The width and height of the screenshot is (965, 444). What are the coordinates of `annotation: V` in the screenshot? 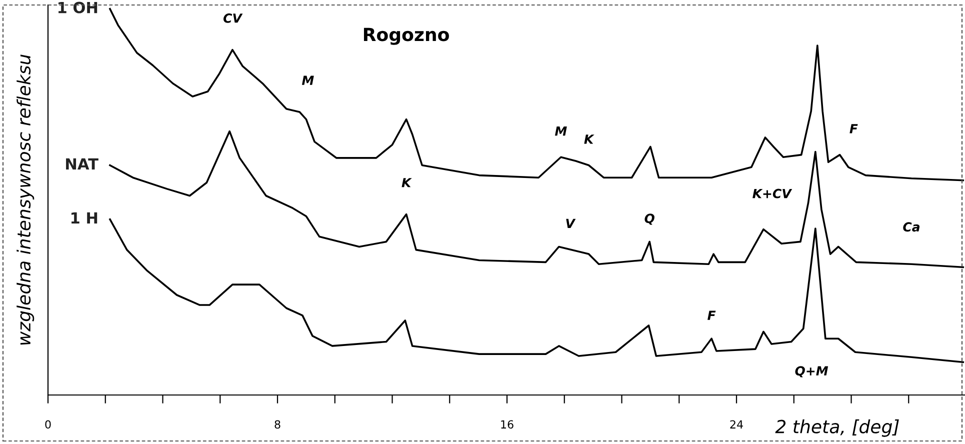 It's located at (571, 223).